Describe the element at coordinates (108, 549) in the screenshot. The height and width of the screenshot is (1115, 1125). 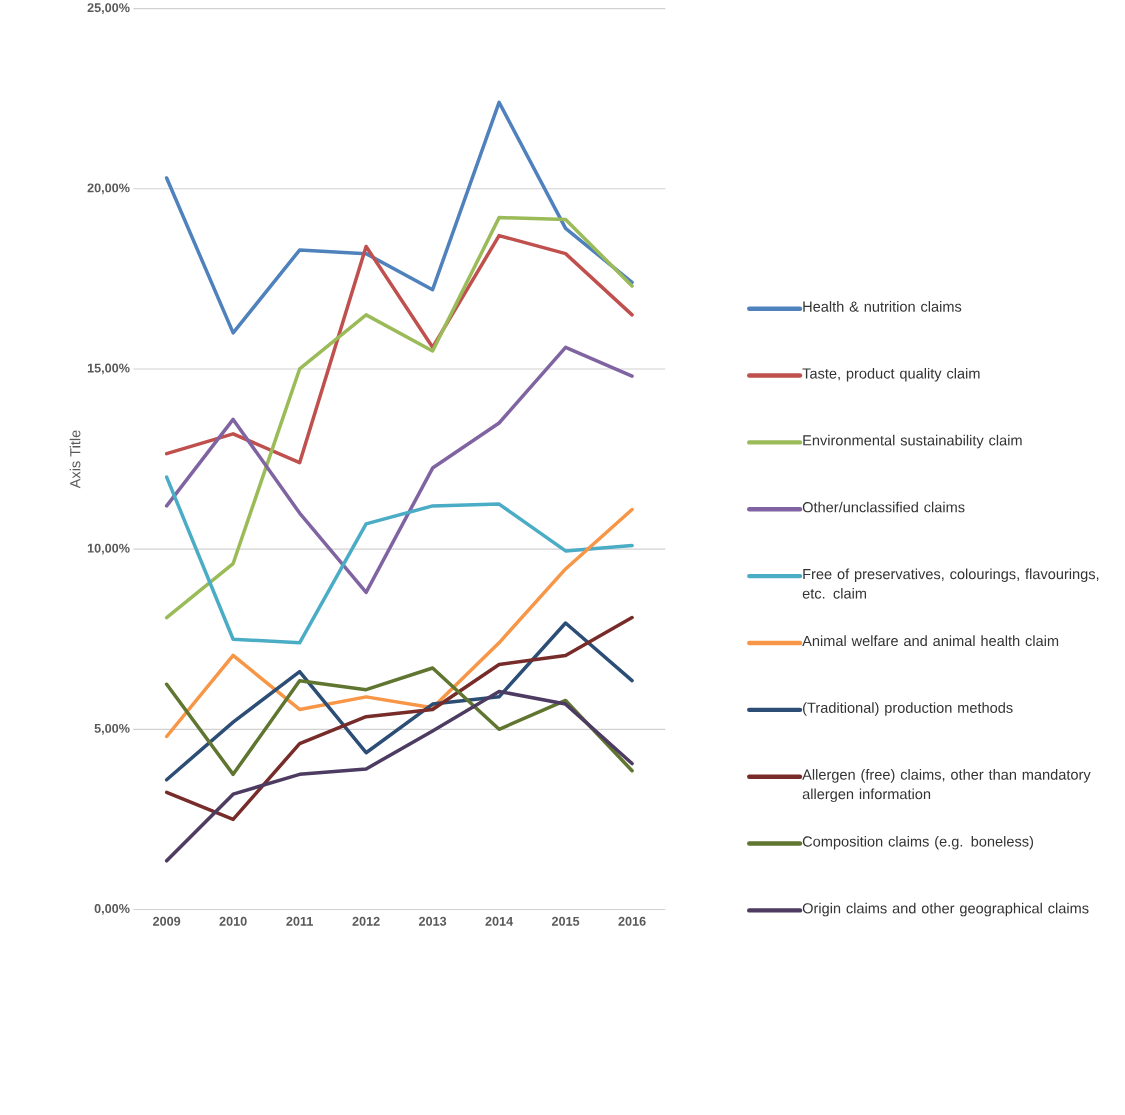
I see `y-tick-label: 10,00%` at that location.